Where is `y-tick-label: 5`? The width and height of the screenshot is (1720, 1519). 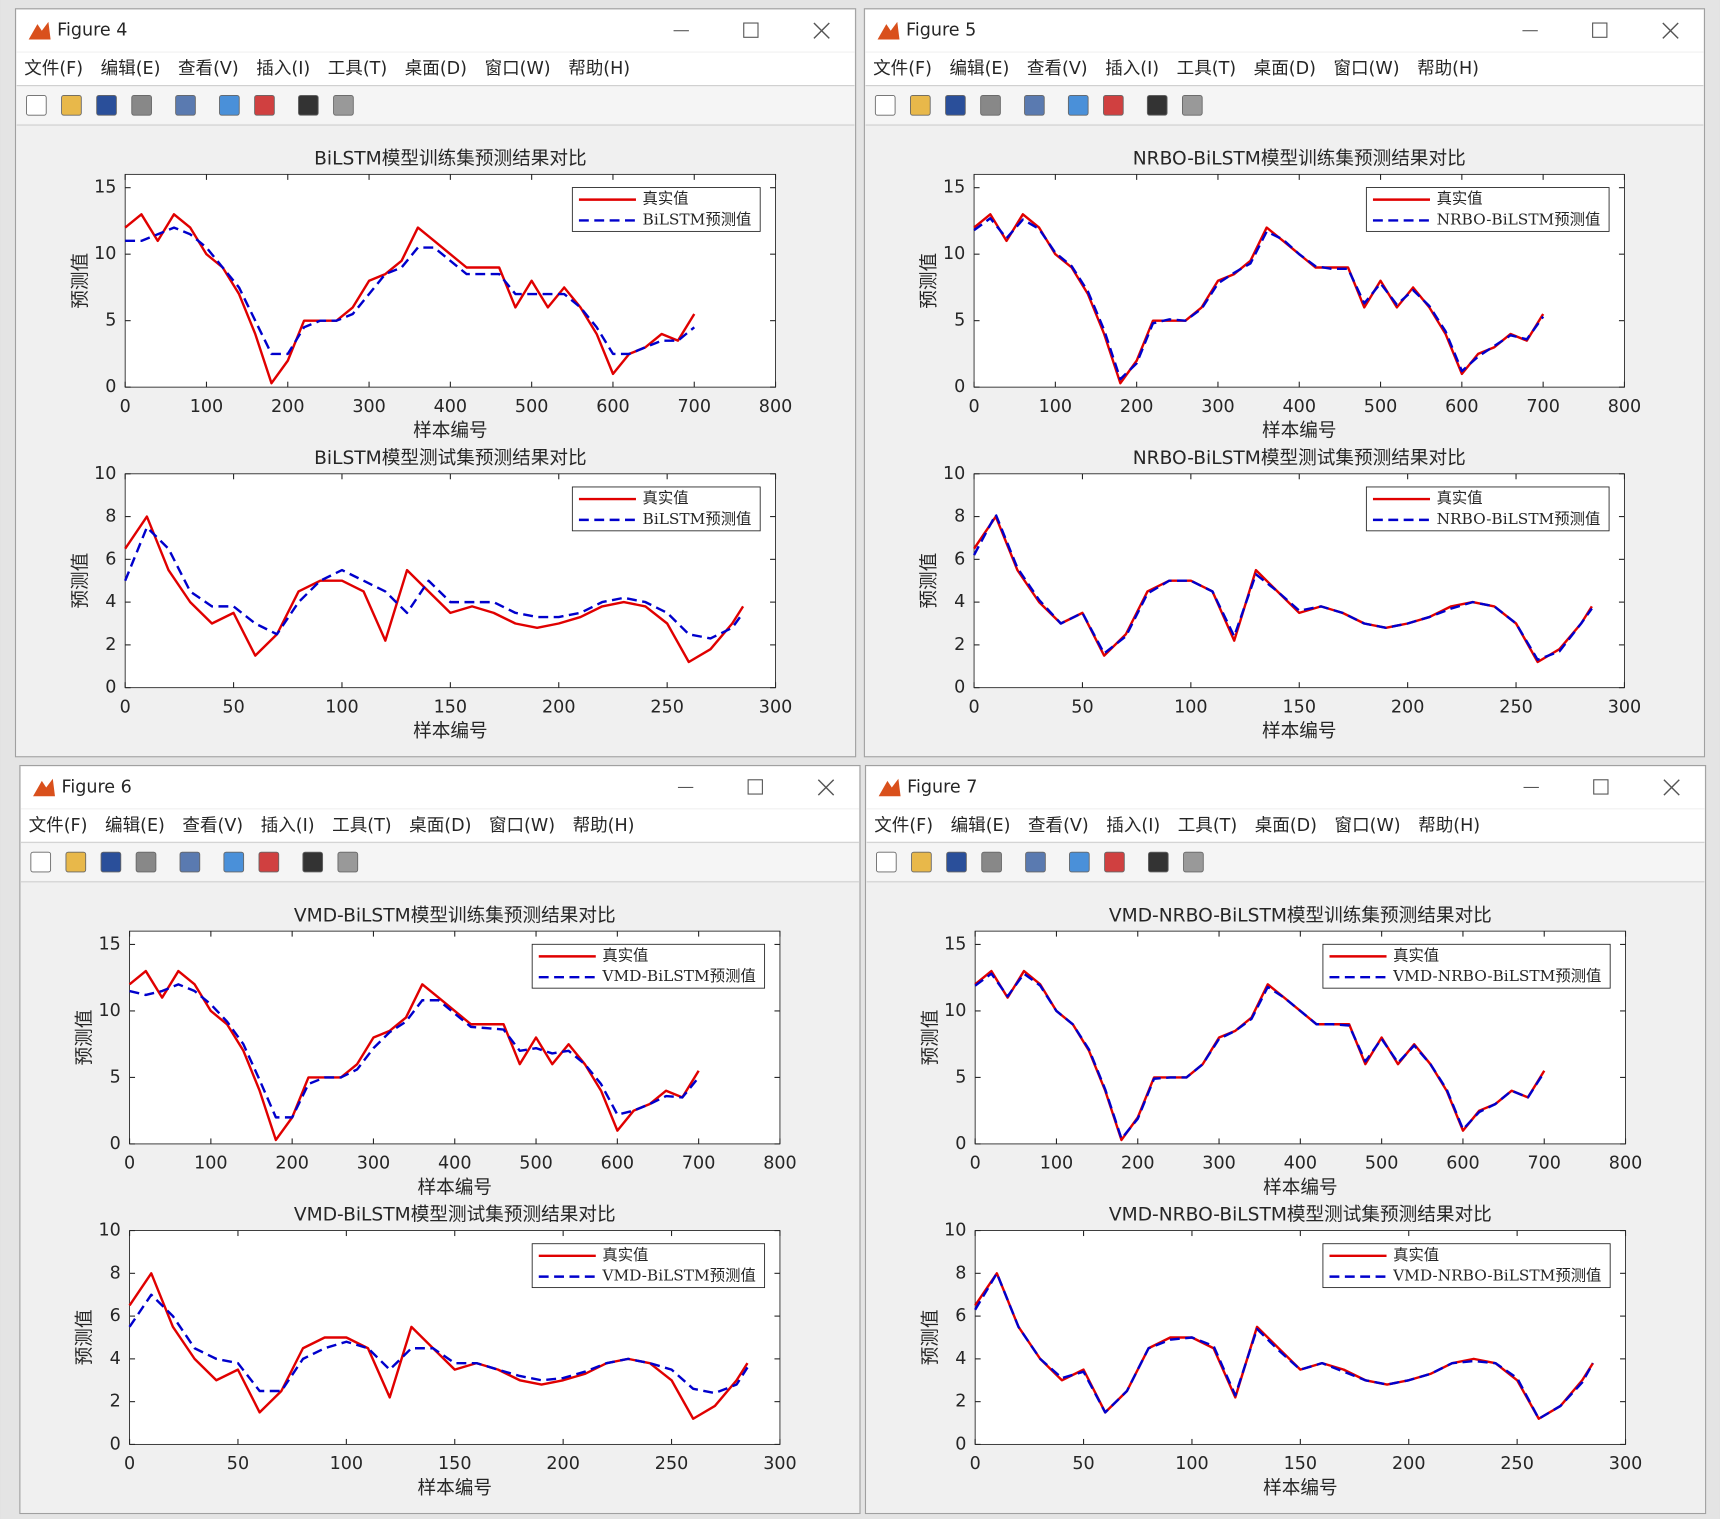
y-tick-label: 5 is located at coordinates (959, 321).